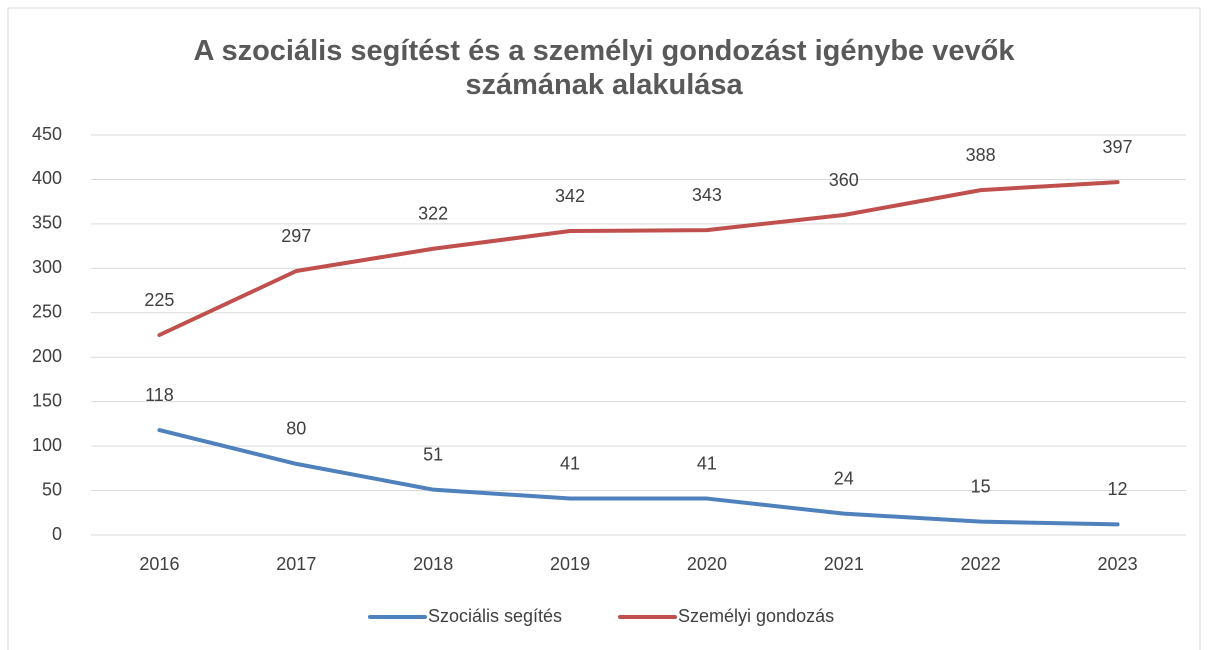 The width and height of the screenshot is (1208, 650). I want to click on y-tick-label: 150, so click(47, 400).